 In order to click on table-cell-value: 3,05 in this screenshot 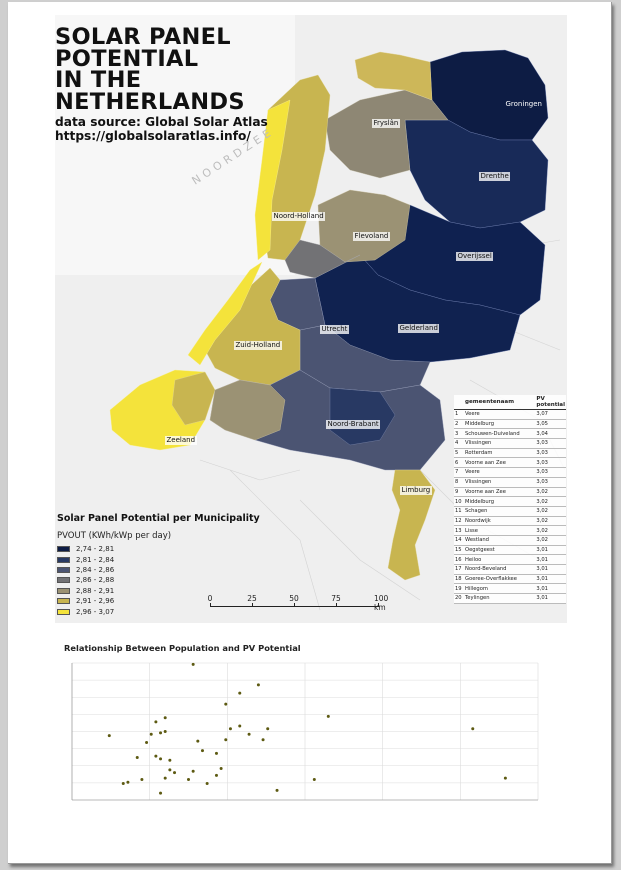, I will do `click(550, 424)`.